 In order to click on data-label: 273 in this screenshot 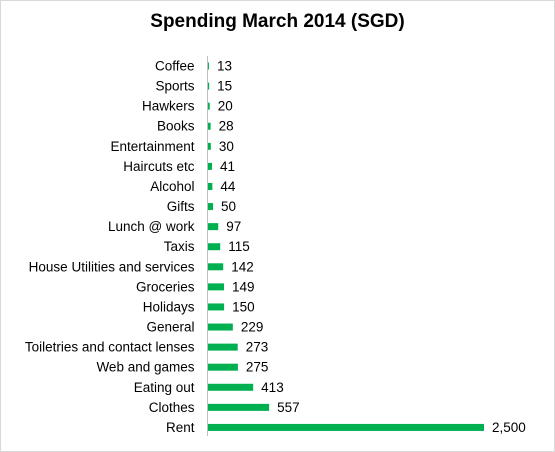, I will do `click(257, 347)`.